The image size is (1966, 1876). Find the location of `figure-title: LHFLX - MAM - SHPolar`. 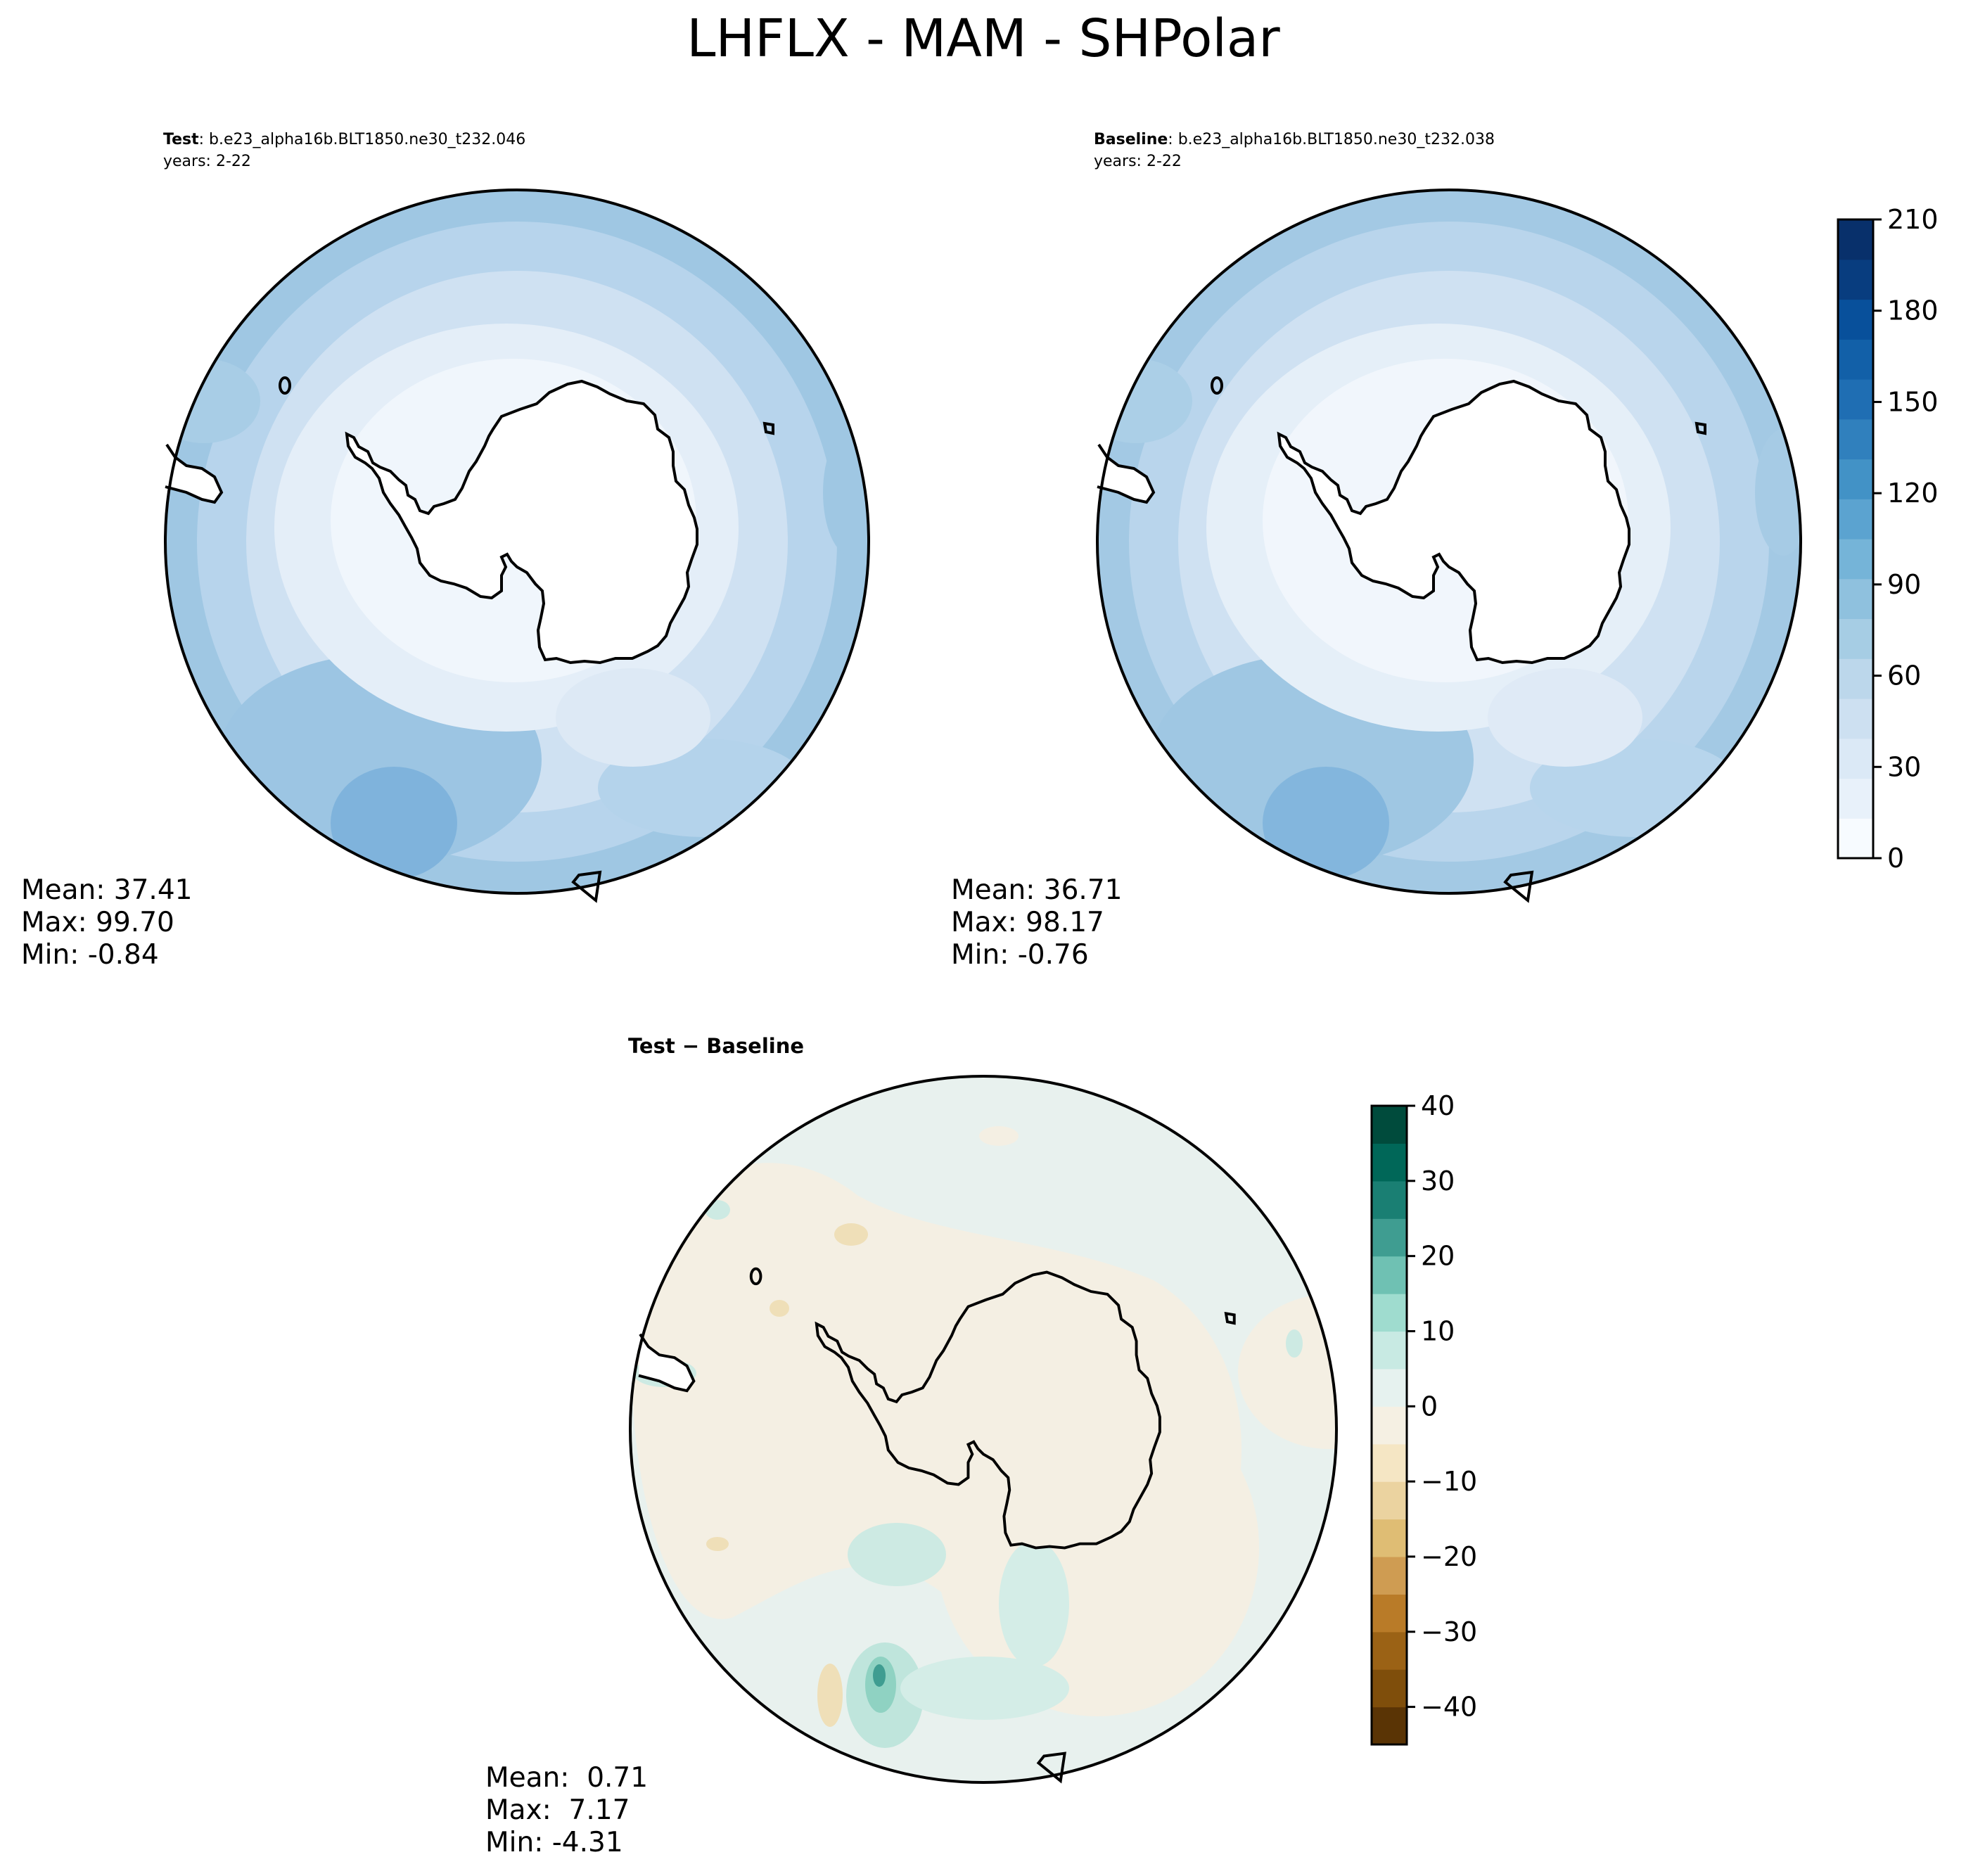

figure-title: LHFLX - MAM - SHPolar is located at coordinates (983, 38).